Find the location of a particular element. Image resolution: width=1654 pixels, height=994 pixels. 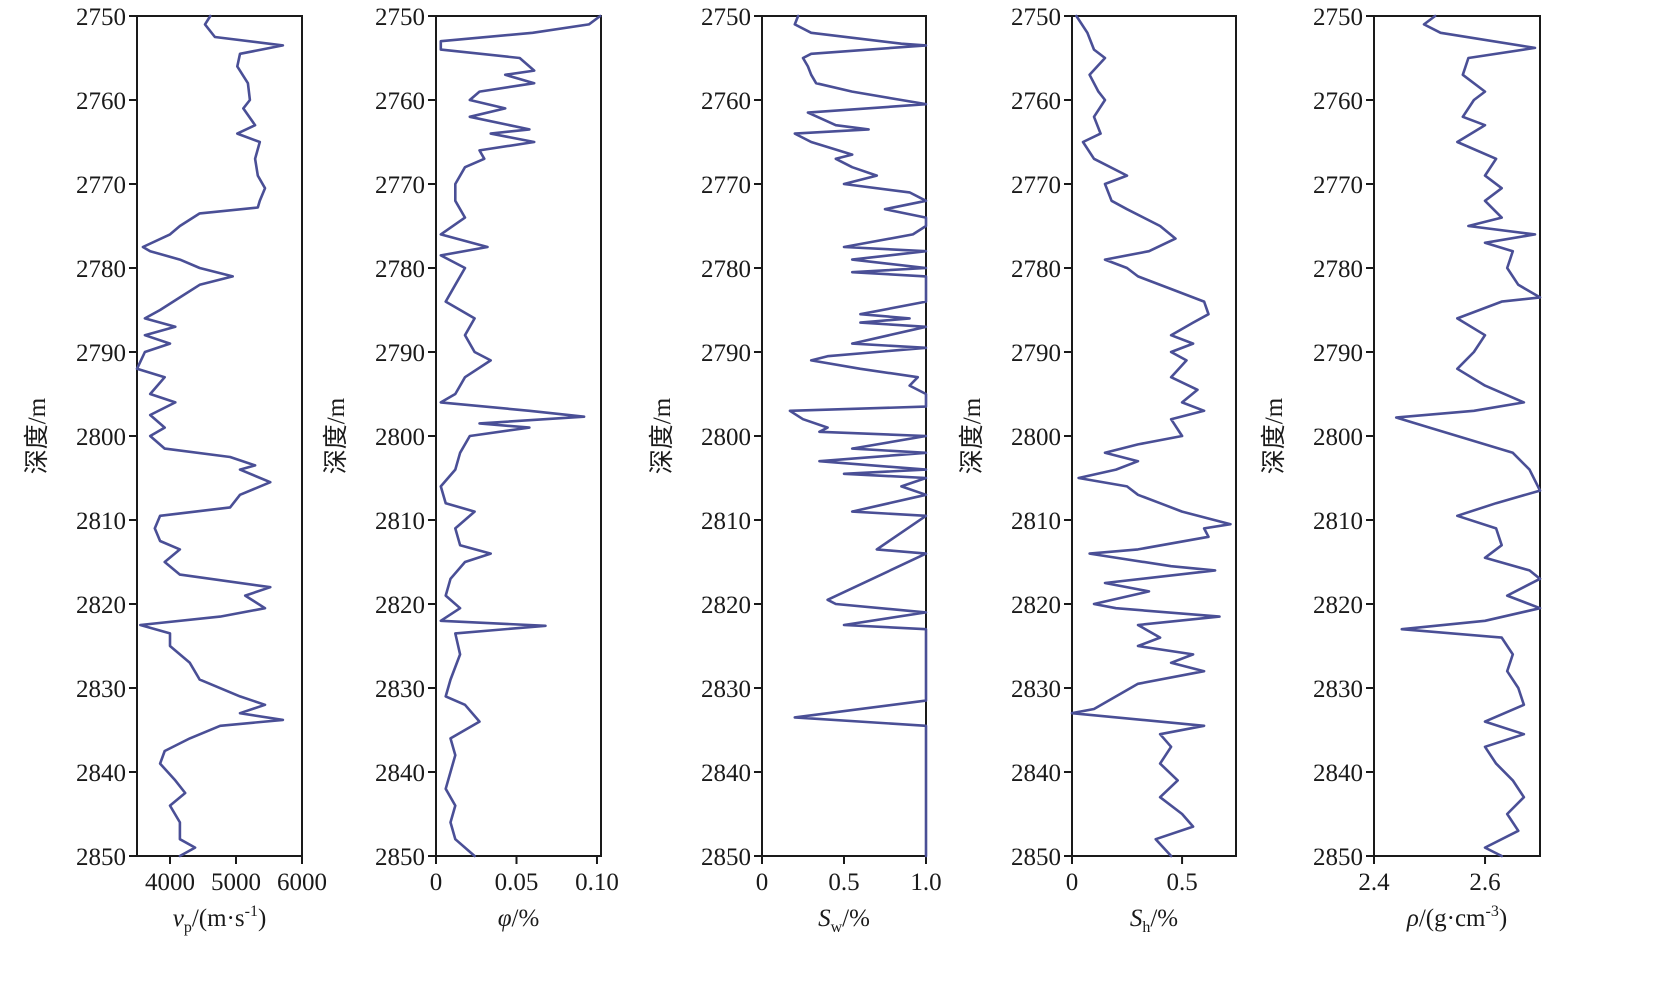

x-axis-title: Sh/% is located at coordinates (1154, 920).